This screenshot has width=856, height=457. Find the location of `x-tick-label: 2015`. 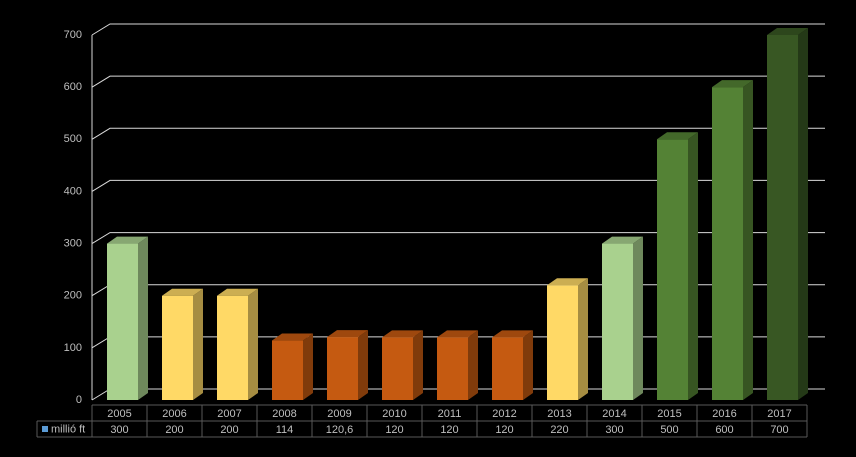

x-tick-label: 2015 is located at coordinates (669, 414).